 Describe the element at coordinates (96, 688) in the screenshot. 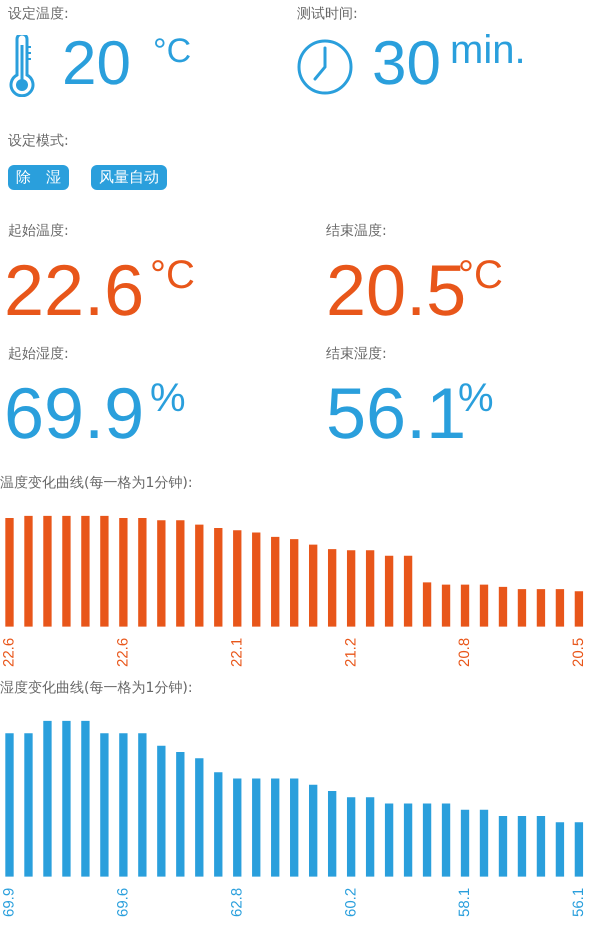

I see `chart-title: 湿度变化曲线(每一格为1分钟):` at that location.